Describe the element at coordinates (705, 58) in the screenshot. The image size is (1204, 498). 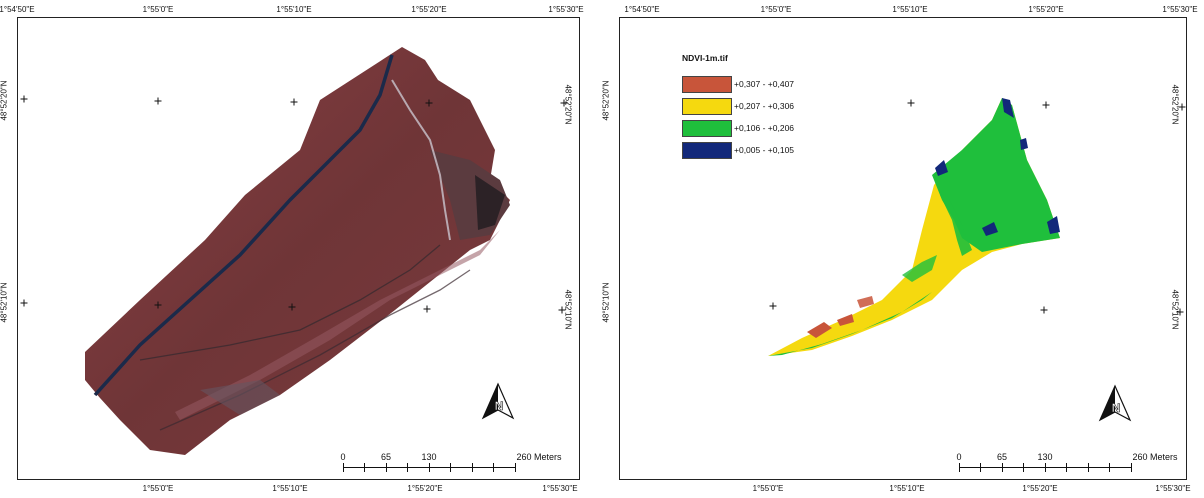
I see `legend-title: NDVI-1m.tif` at that location.